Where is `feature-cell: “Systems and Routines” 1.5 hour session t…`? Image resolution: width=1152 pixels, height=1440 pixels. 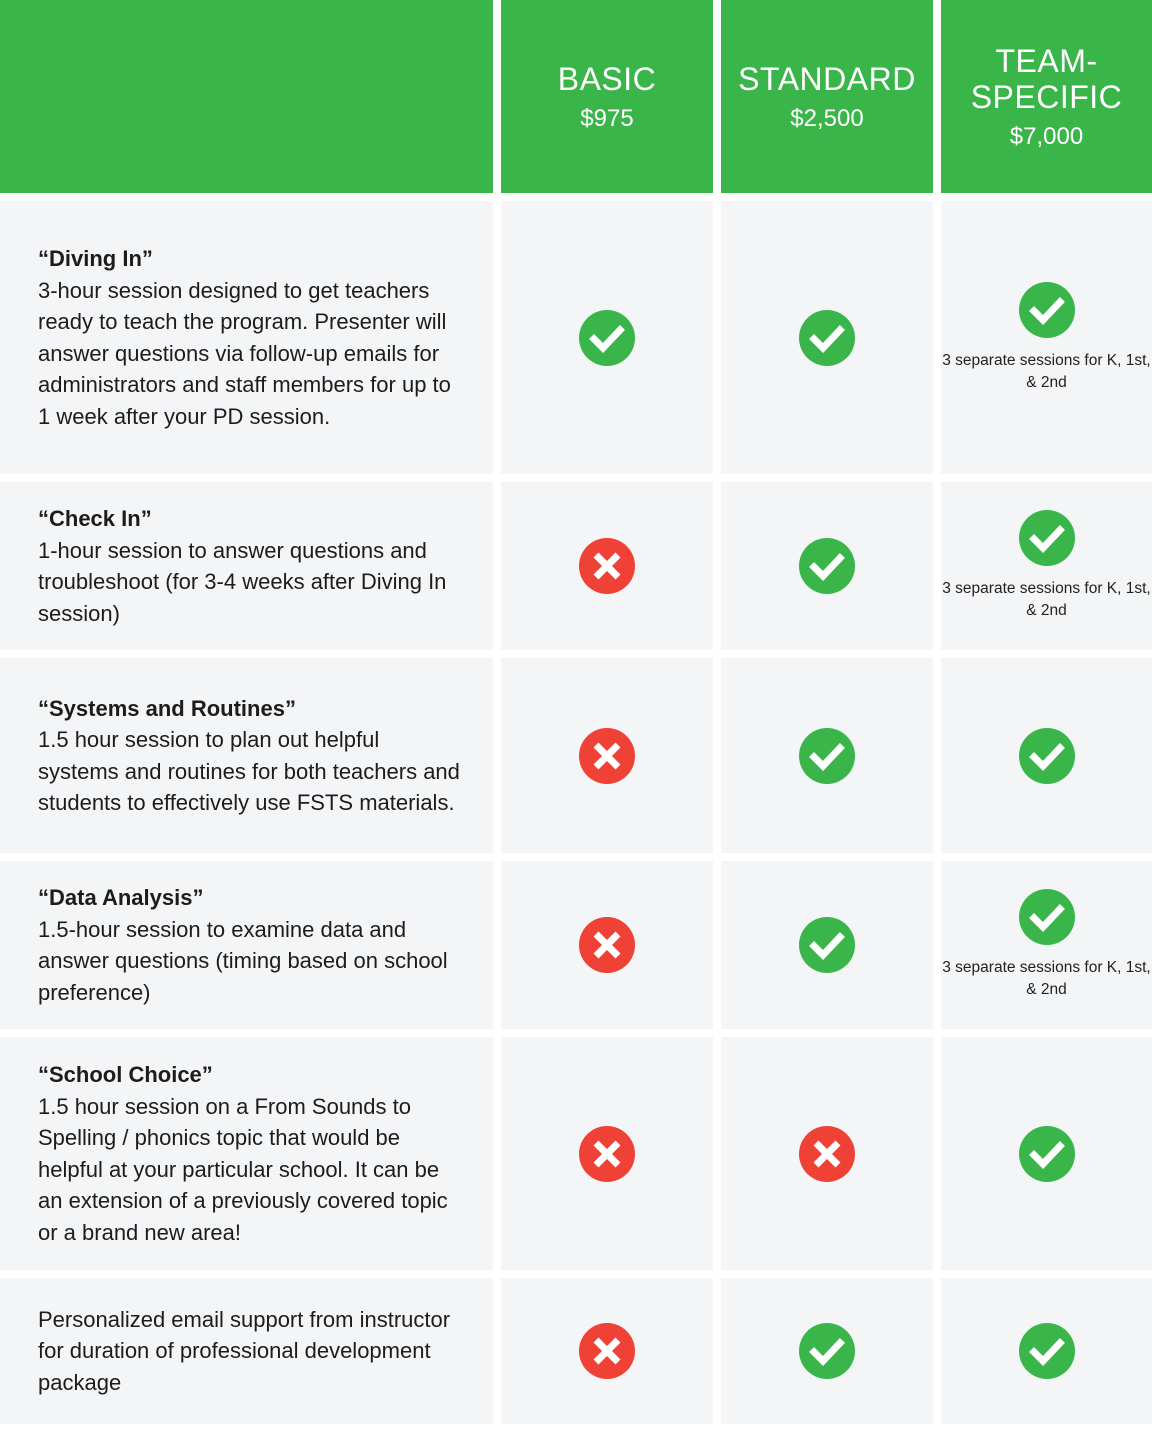
feature-cell: “Systems and Routines” 1.5 hour session t… is located at coordinates (246, 755).